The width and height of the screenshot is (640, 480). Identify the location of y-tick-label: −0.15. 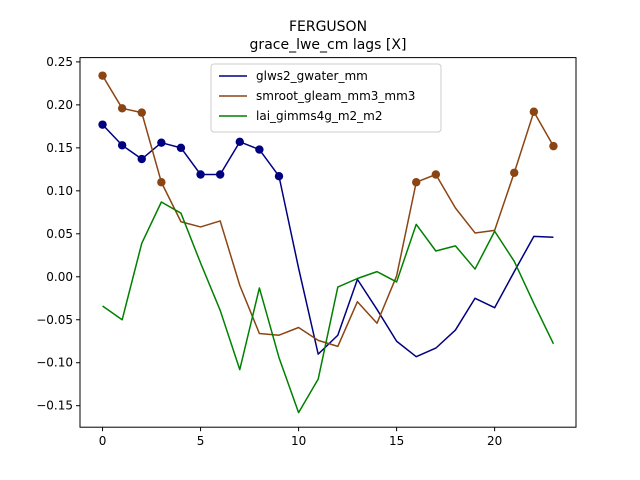
(54, 406).